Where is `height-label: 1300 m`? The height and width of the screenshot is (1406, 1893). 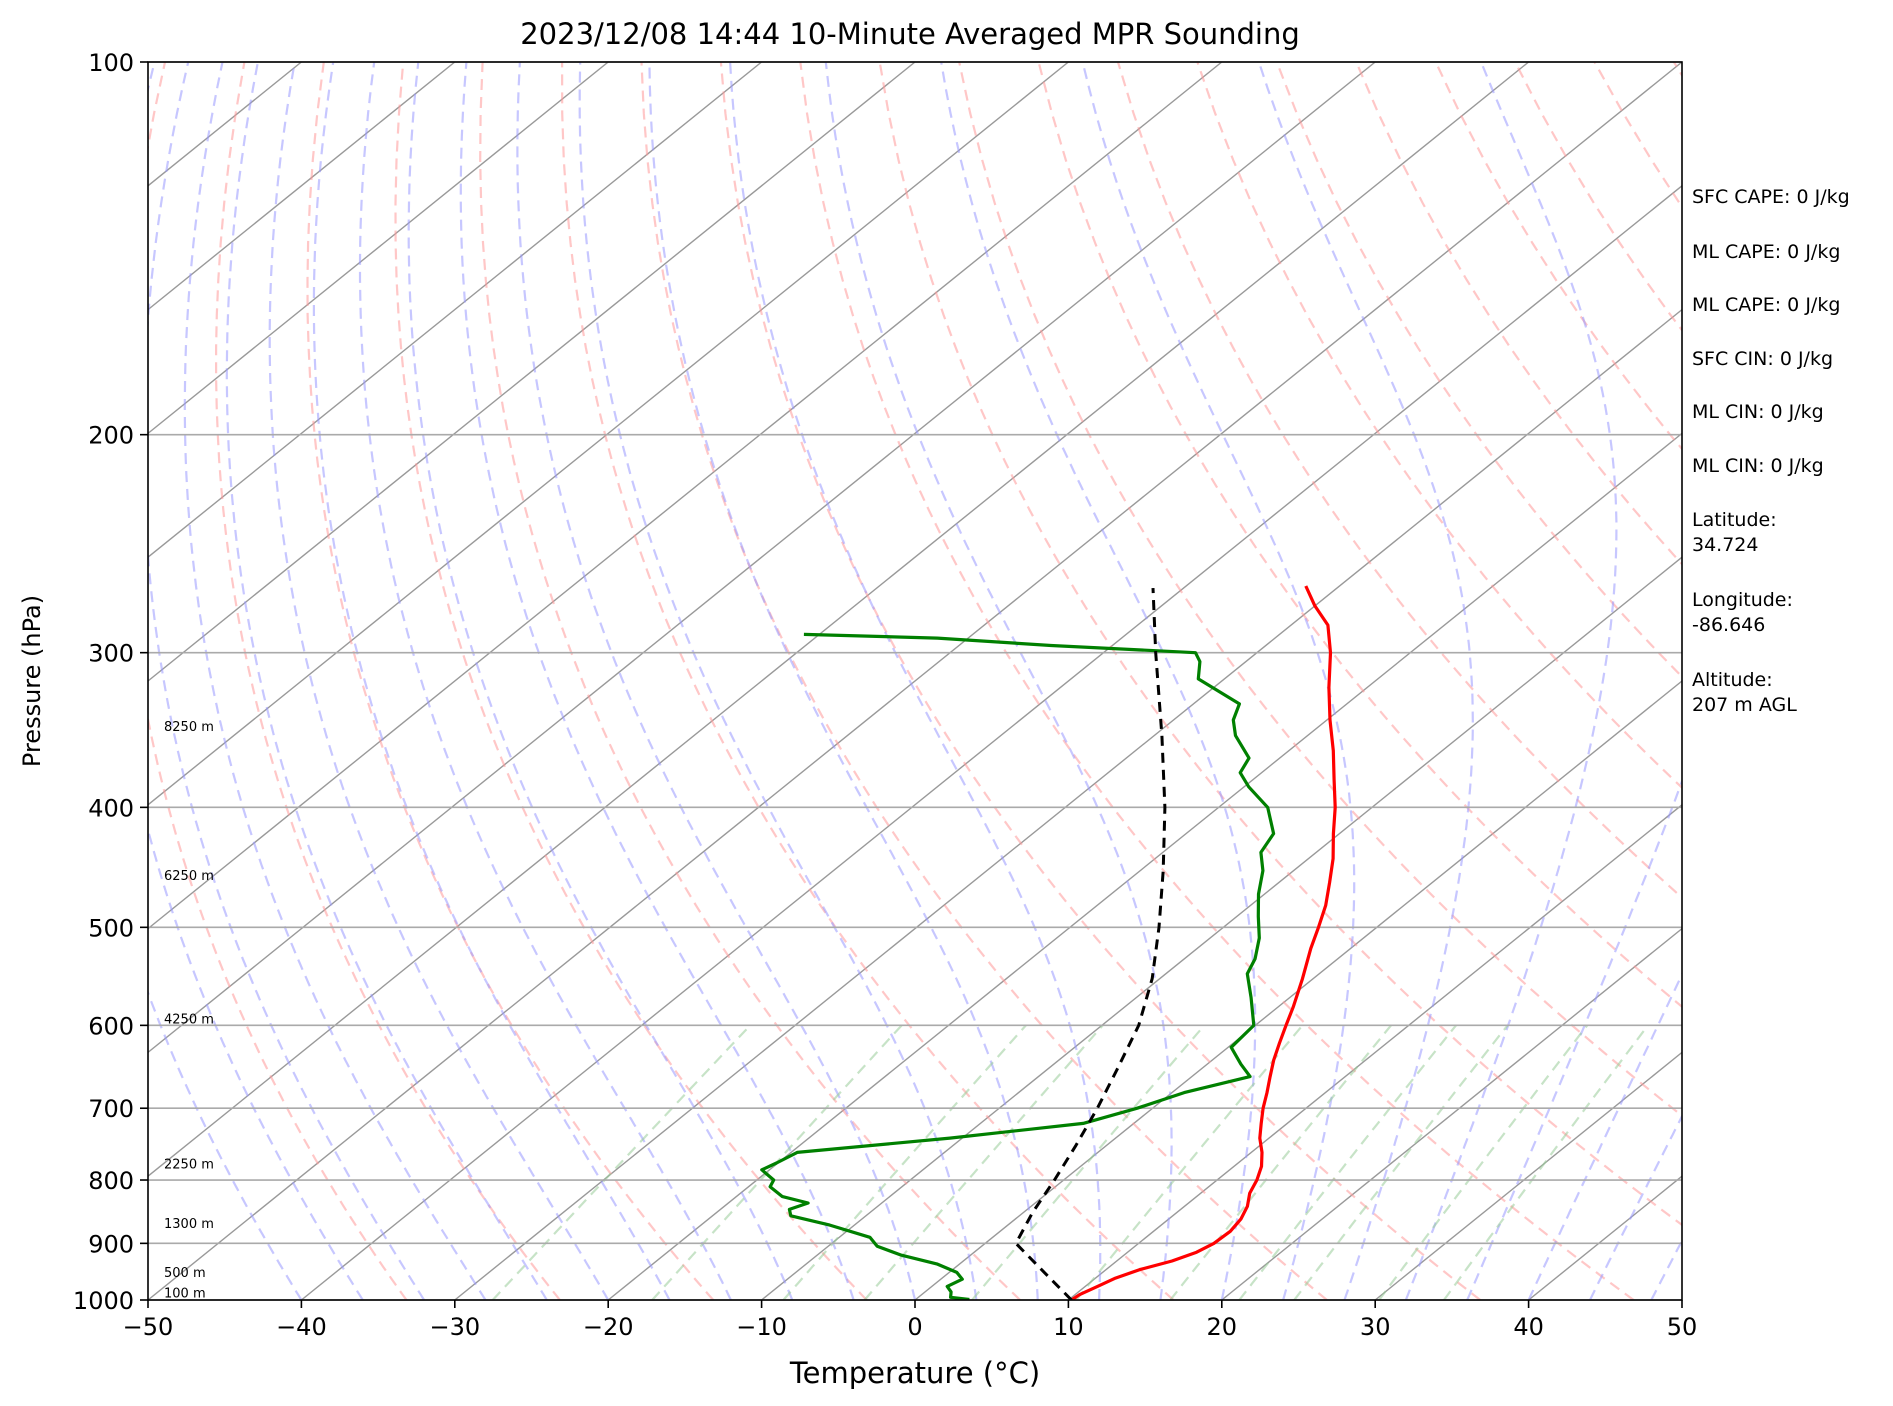
height-label: 1300 m is located at coordinates (189, 1224).